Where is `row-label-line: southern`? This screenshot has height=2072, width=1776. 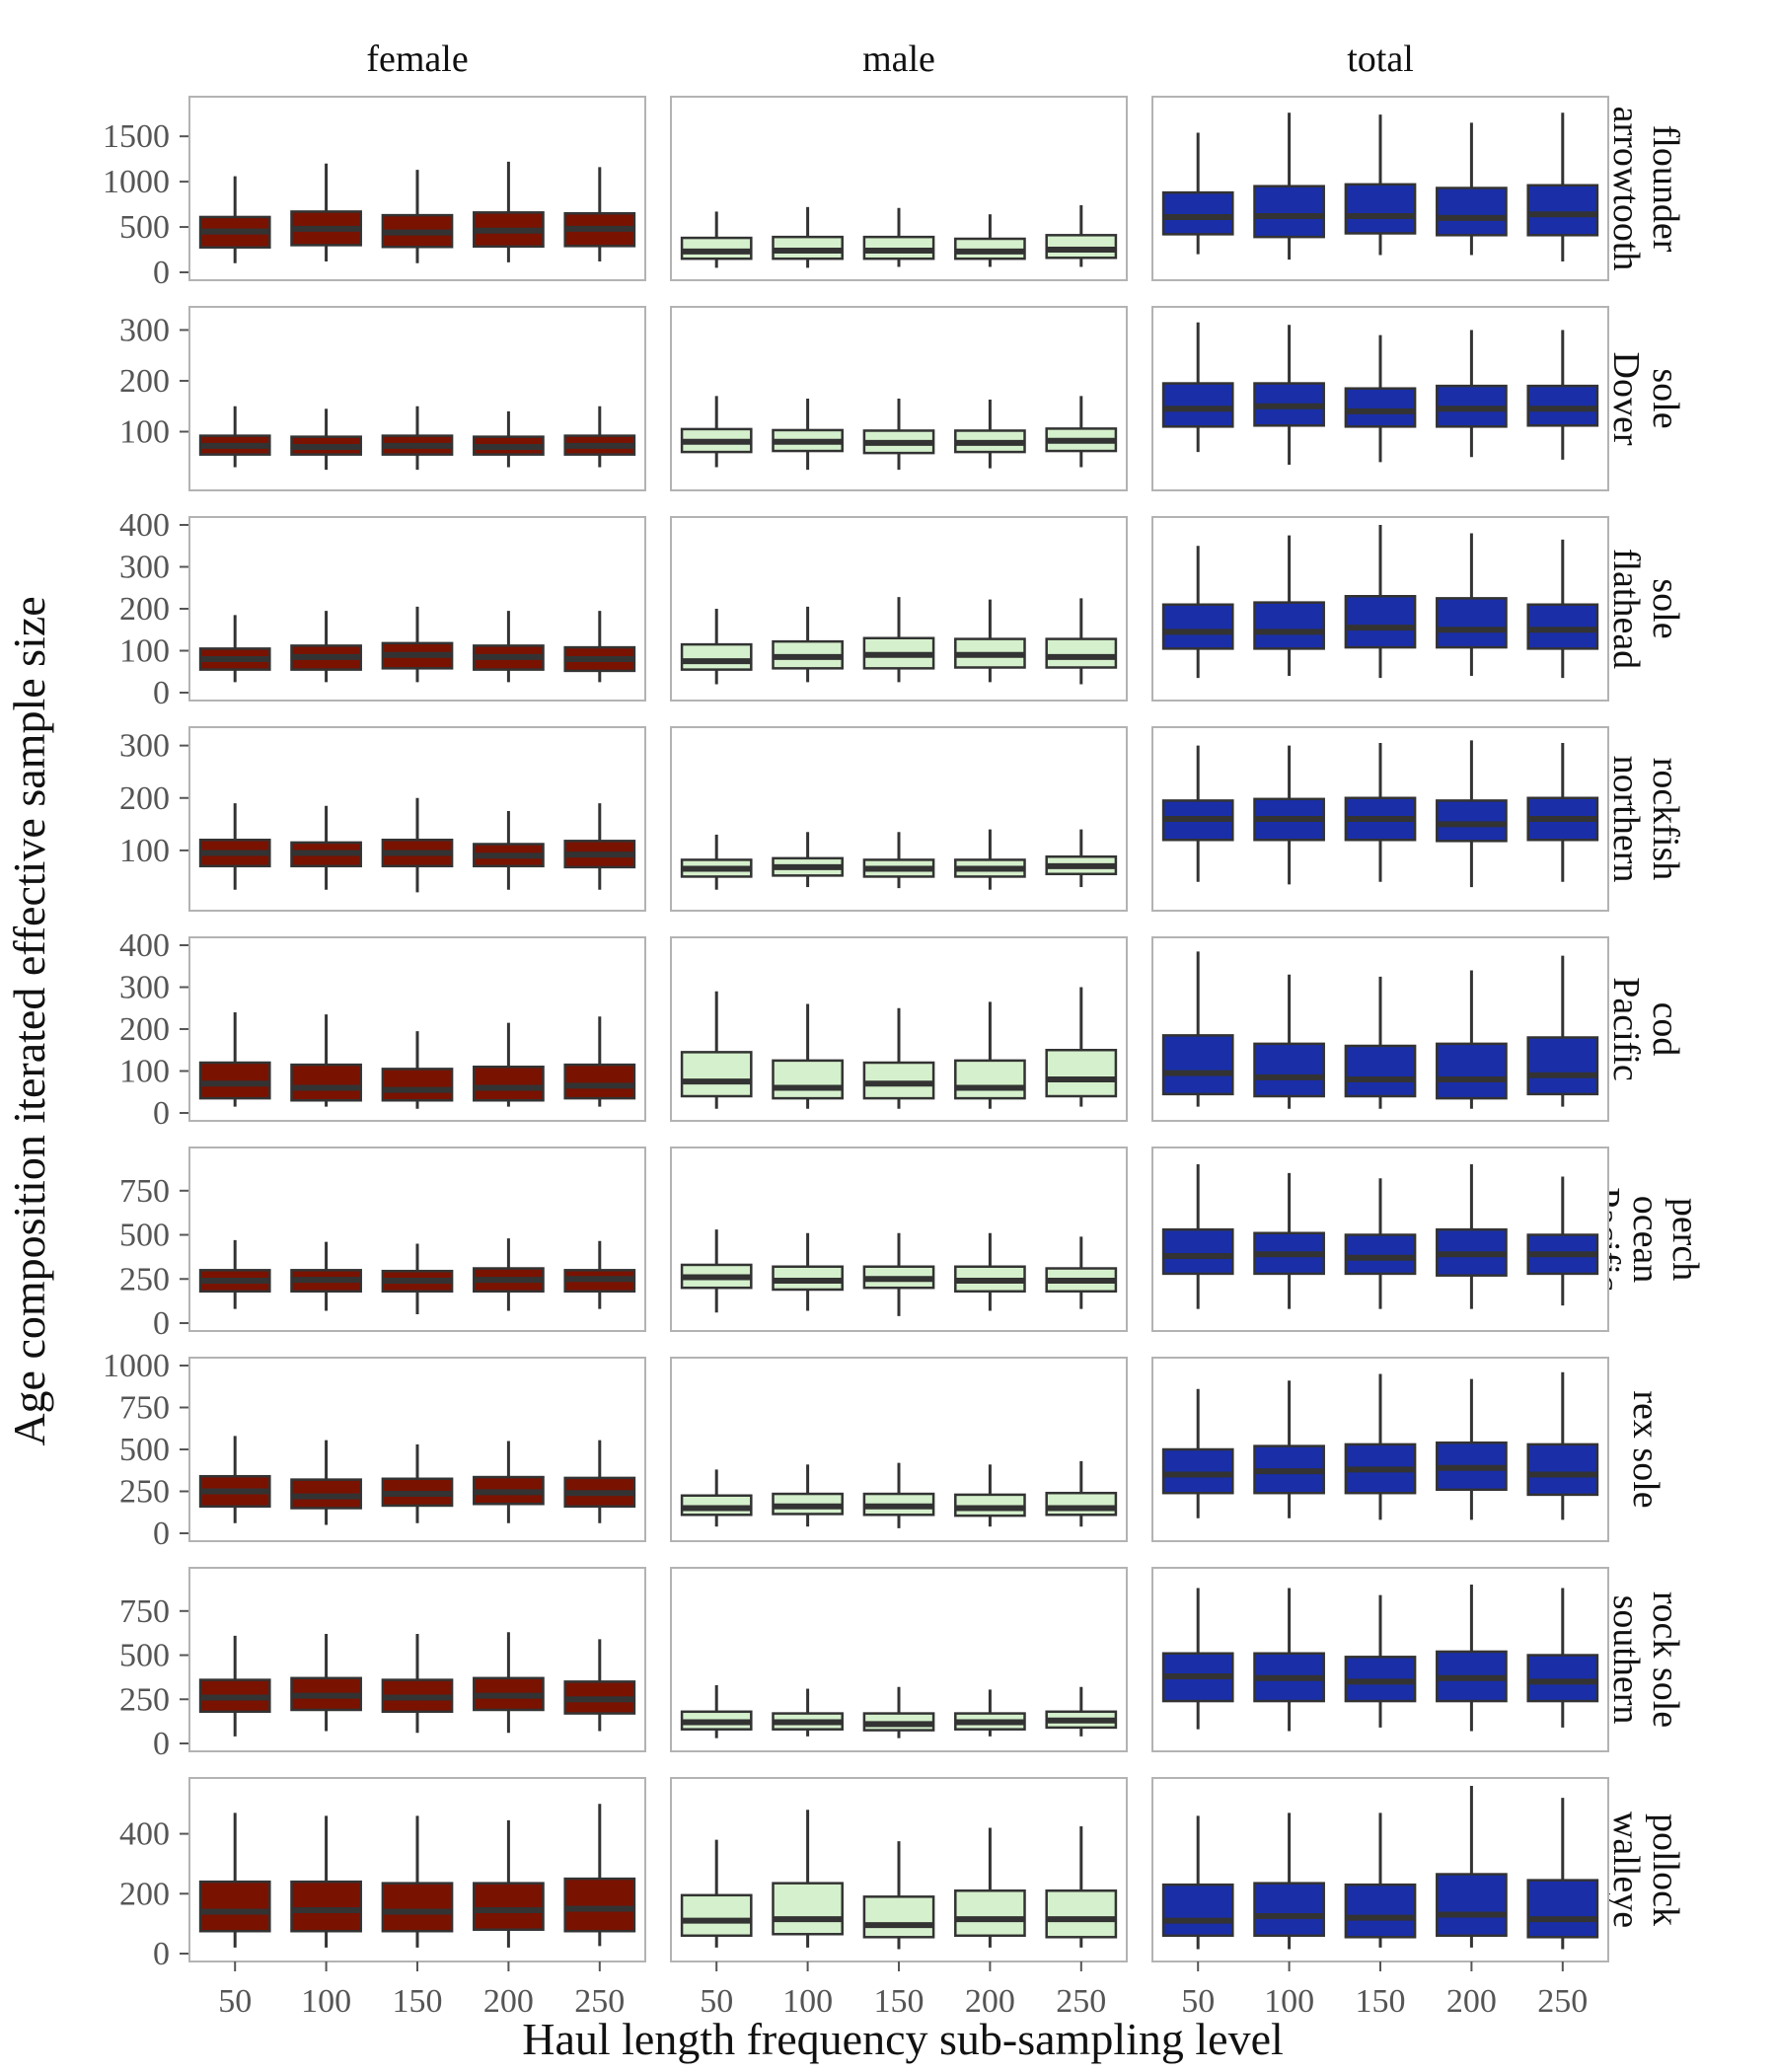
row-label-line: southern is located at coordinates (1626, 1660).